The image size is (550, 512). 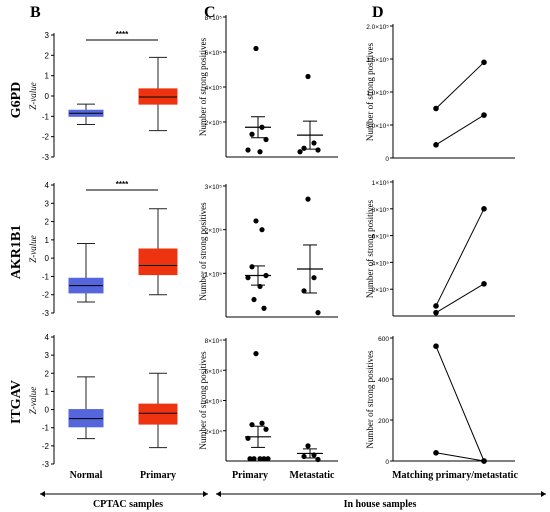 I want to click on y-tick-label: 2×10⁴, so click(x=214, y=432).